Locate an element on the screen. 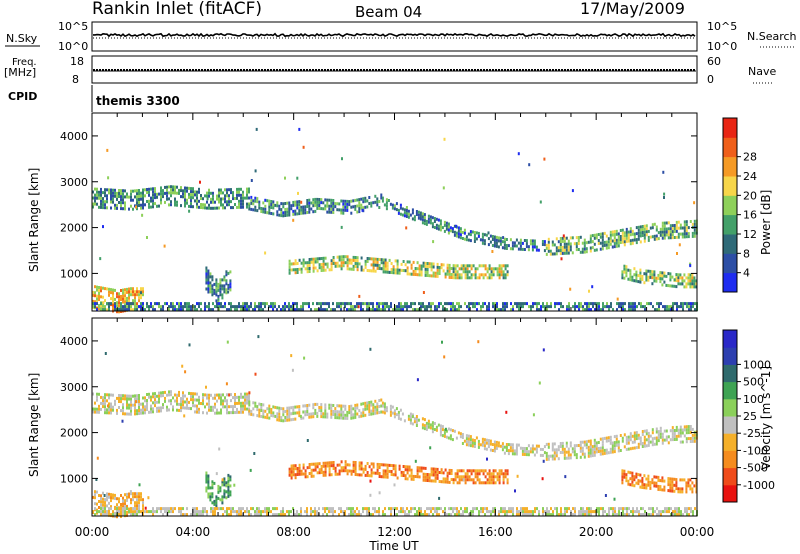  vel-speckle is located at coordinates (478, 342).